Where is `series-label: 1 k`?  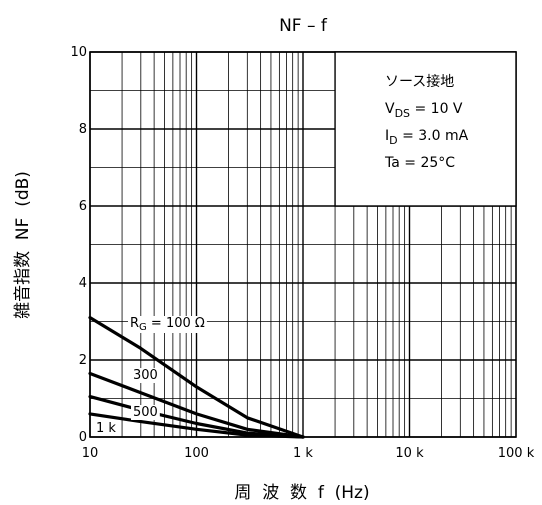
series-label: 1 k is located at coordinates (106, 428).